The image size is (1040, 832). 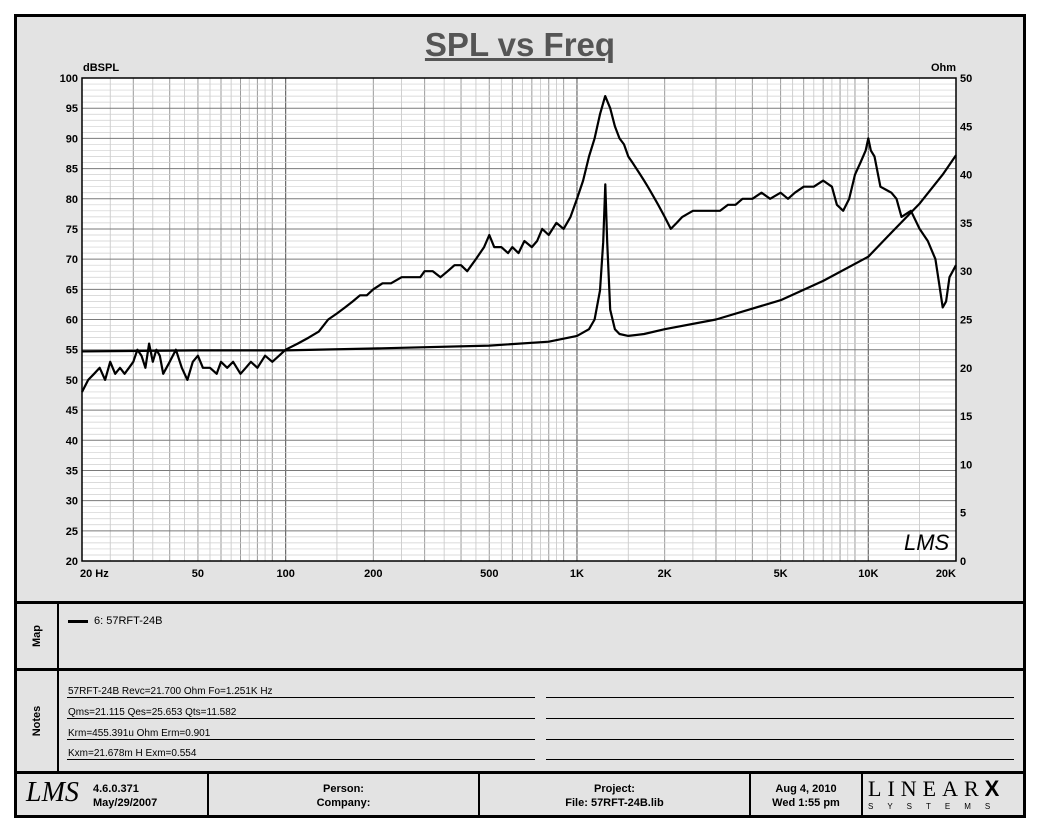 I want to click on y-left-tick-label: 85, so click(x=72, y=170).